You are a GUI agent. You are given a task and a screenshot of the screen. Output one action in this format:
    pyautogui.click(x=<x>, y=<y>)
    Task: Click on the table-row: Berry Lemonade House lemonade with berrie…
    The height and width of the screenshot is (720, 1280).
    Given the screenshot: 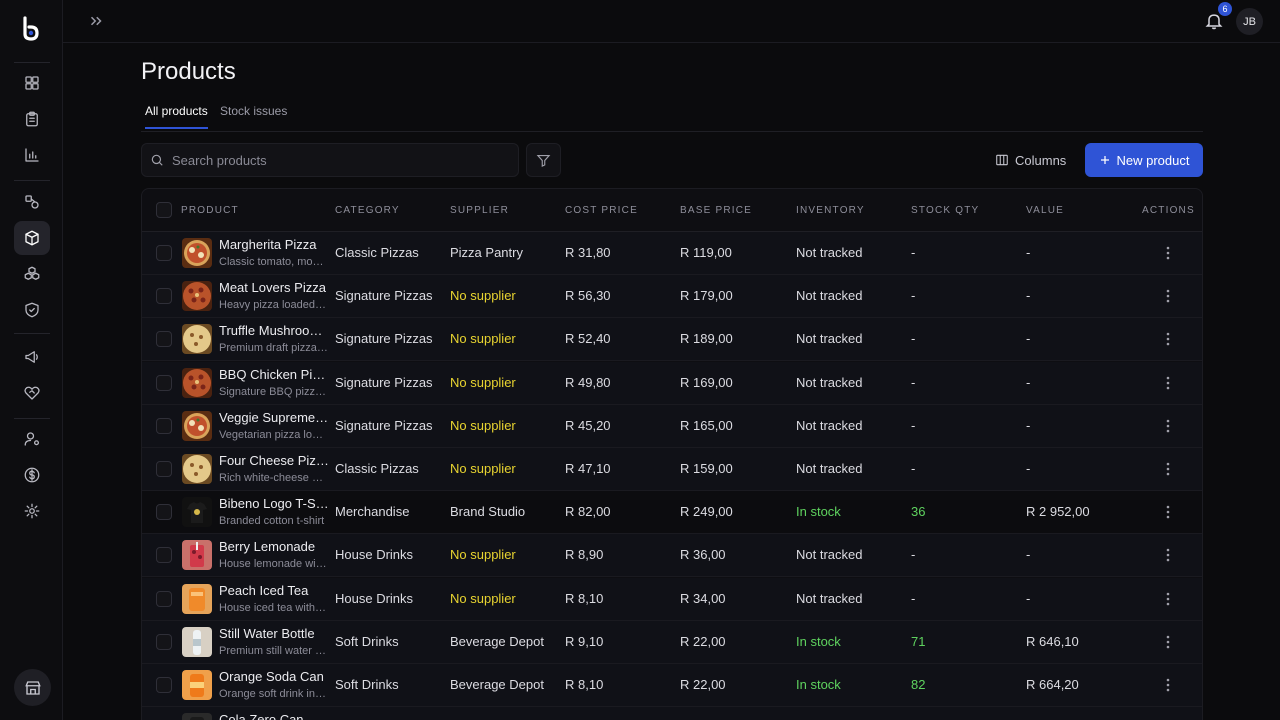 What is the action you would take?
    pyautogui.click(x=672, y=556)
    